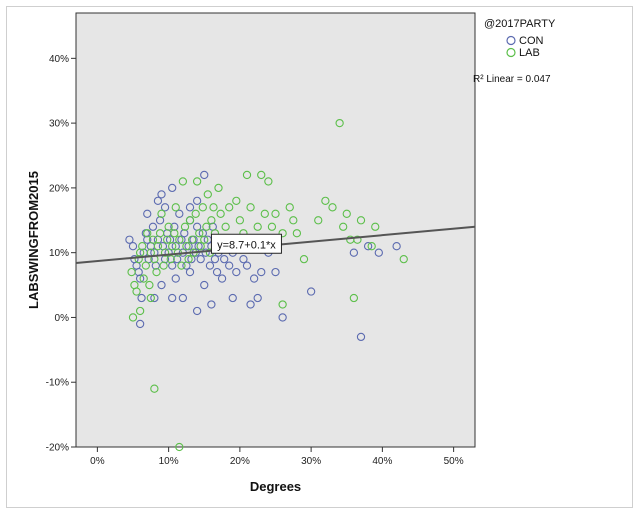 This screenshot has height=515, width=641. I want to click on y-tick-label: 10%, so click(59, 253).